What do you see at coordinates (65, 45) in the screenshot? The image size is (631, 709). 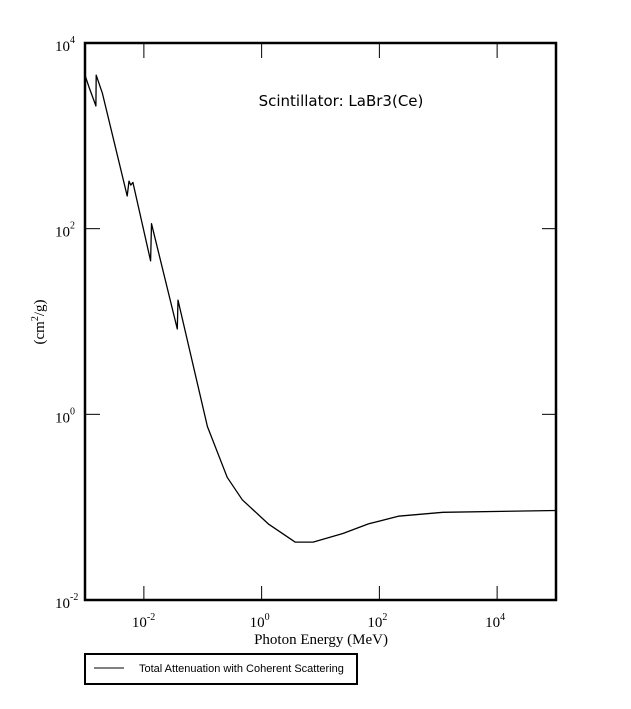 I see `y-tick-label: 10⁴` at bounding box center [65, 45].